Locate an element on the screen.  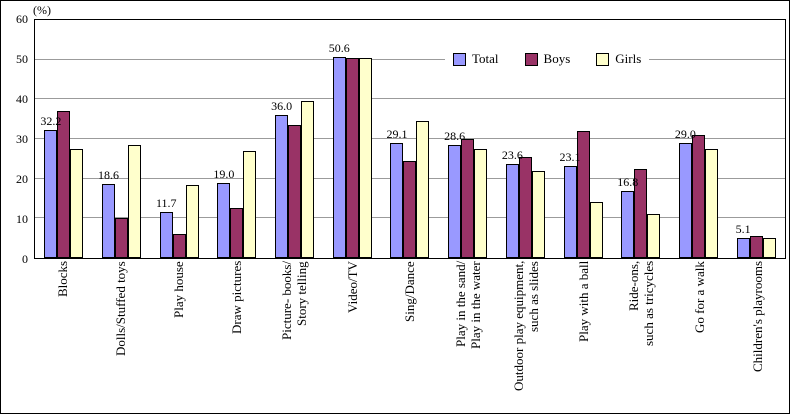
data-label: 23.6 is located at coordinates (512, 155).